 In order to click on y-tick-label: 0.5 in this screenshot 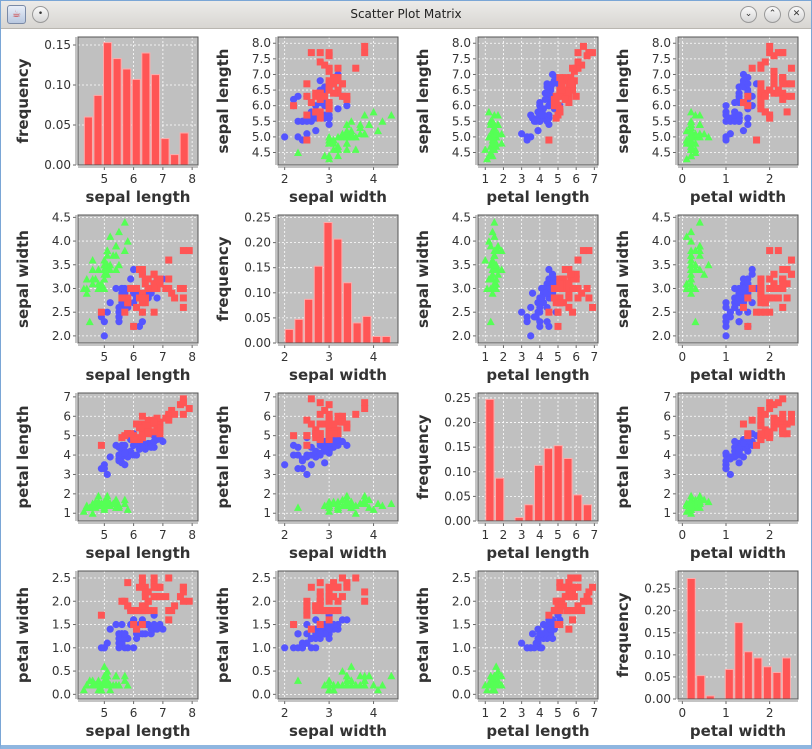, I will do `click(461, 671)`.